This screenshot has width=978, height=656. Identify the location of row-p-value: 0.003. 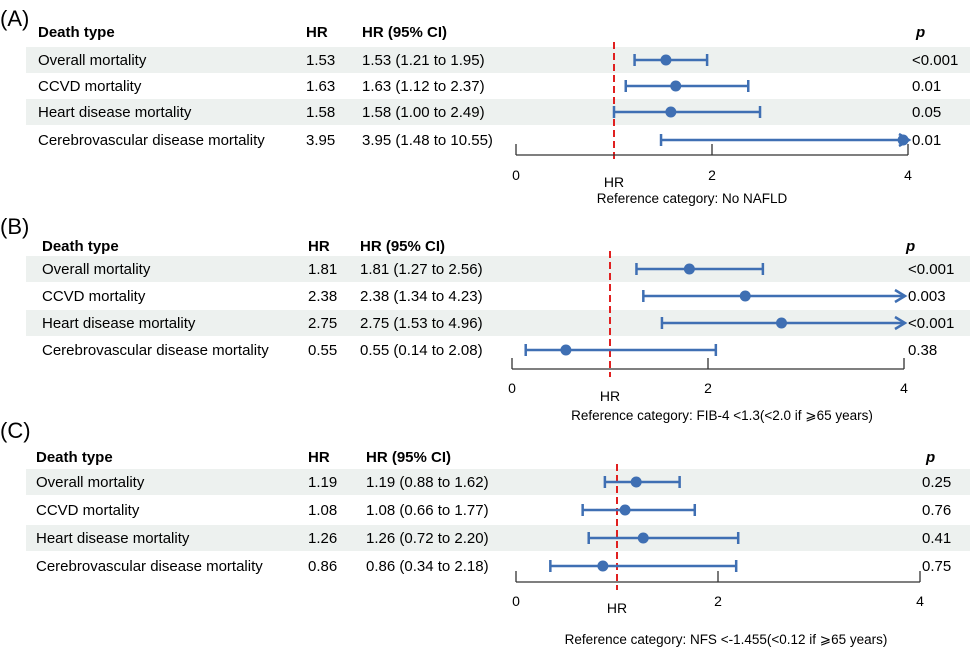
(927, 296).